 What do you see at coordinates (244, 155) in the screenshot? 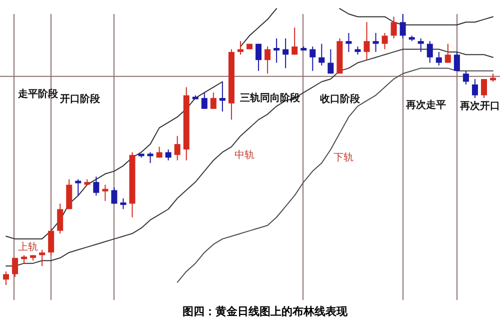
I see `series-label: 中轨` at bounding box center [244, 155].